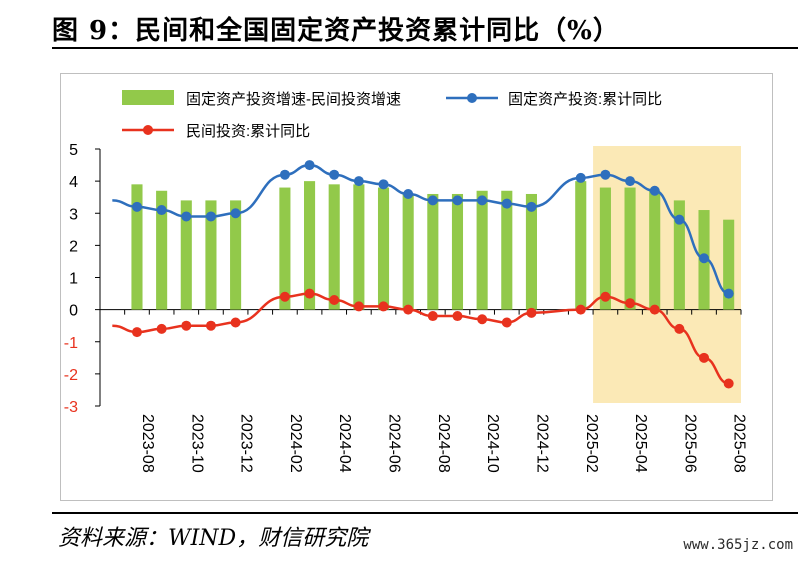 The width and height of the screenshot is (801, 561). What do you see at coordinates (71, 407) in the screenshot?
I see `y-tick-label: -3` at bounding box center [71, 407].